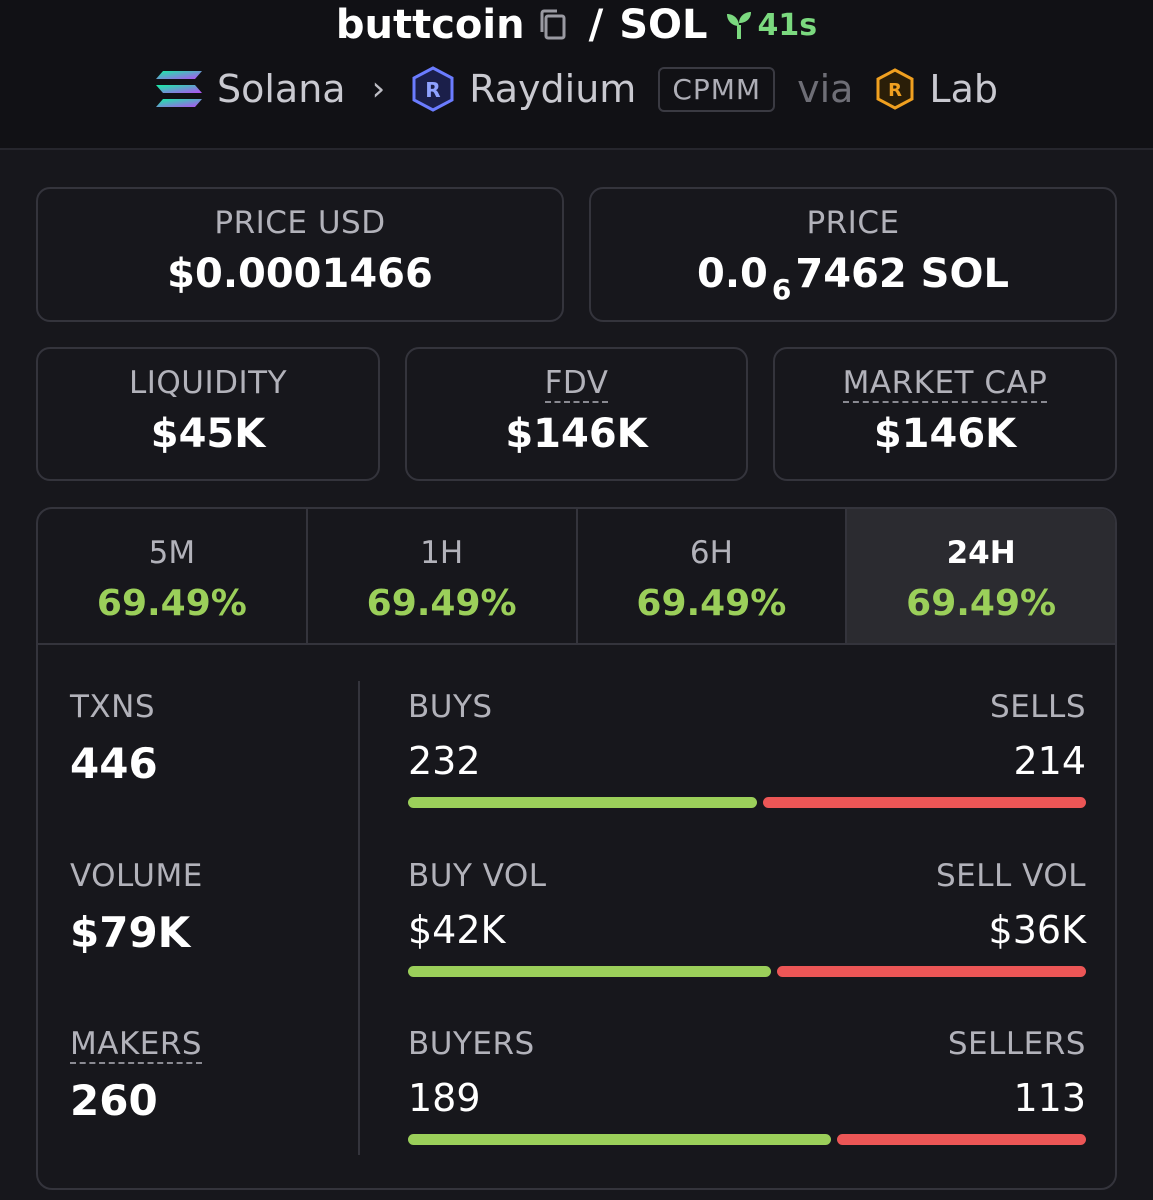 This screenshot has height=1200, width=1153. What do you see at coordinates (443, 576) in the screenshot?
I see `tab-1h: 1H 69.49%` at bounding box center [443, 576].